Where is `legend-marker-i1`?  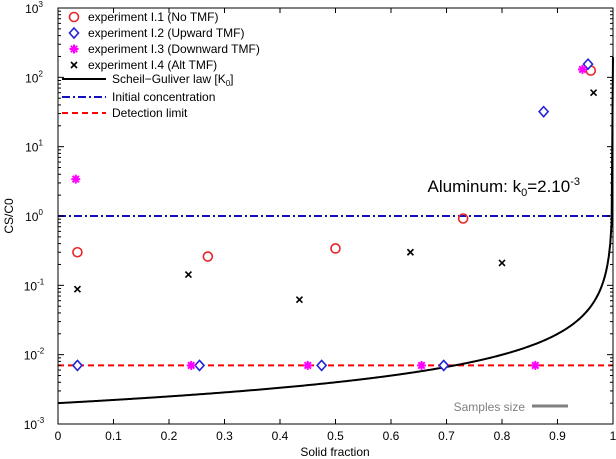 legend-marker-i1 is located at coordinates (74, 17).